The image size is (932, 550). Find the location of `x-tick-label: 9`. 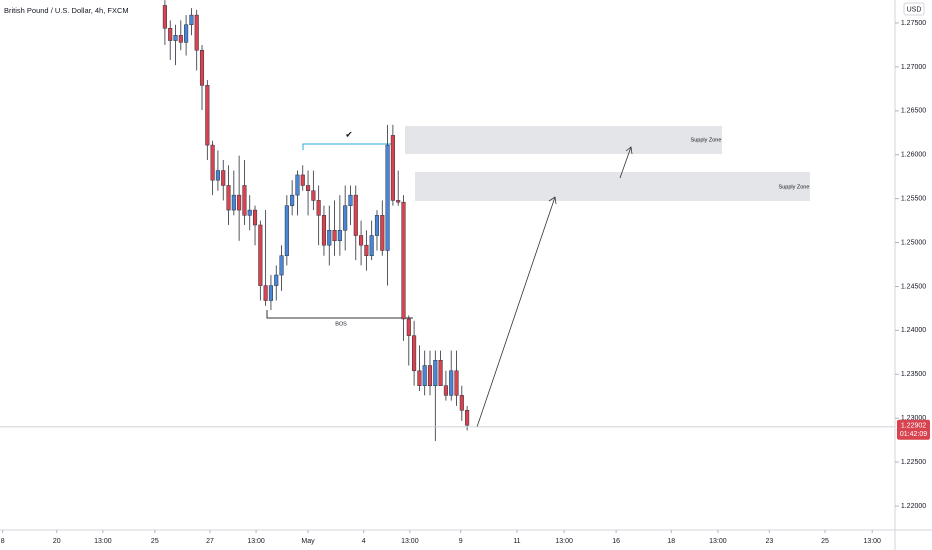

x-tick-label: 9 is located at coordinates (461, 541).